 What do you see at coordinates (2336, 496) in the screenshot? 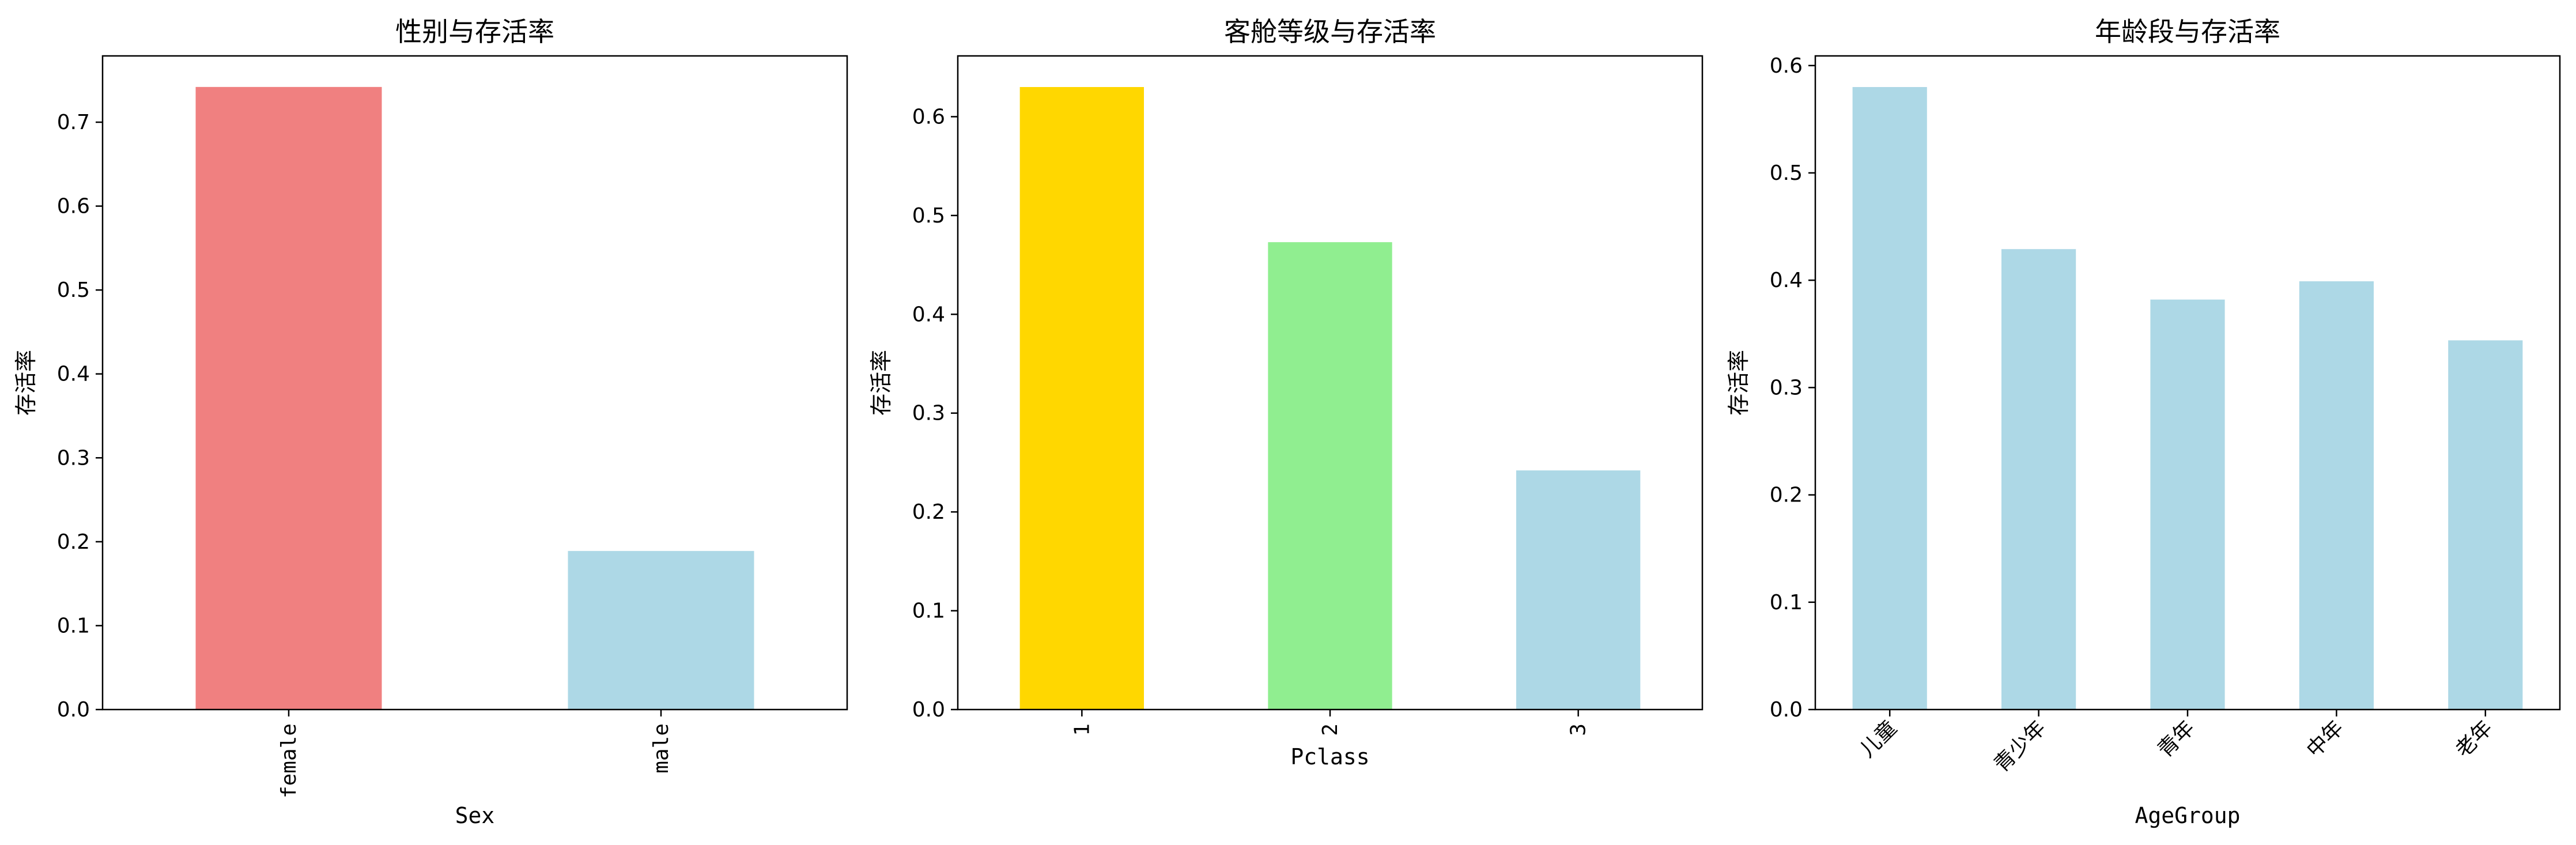
I see `bar-中年` at bounding box center [2336, 496].